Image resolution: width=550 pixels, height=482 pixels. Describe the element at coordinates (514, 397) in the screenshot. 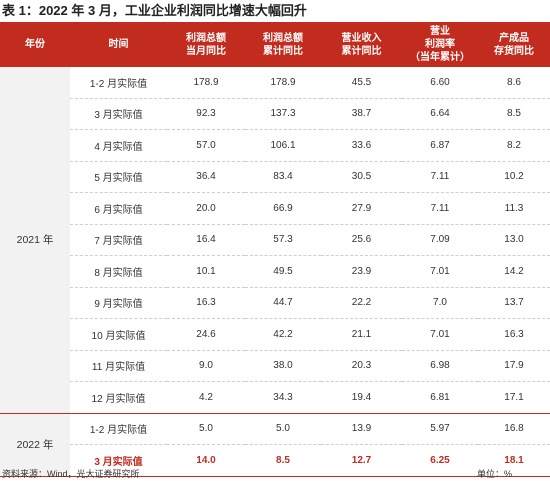

I see `value-cell: 17.1` at that location.